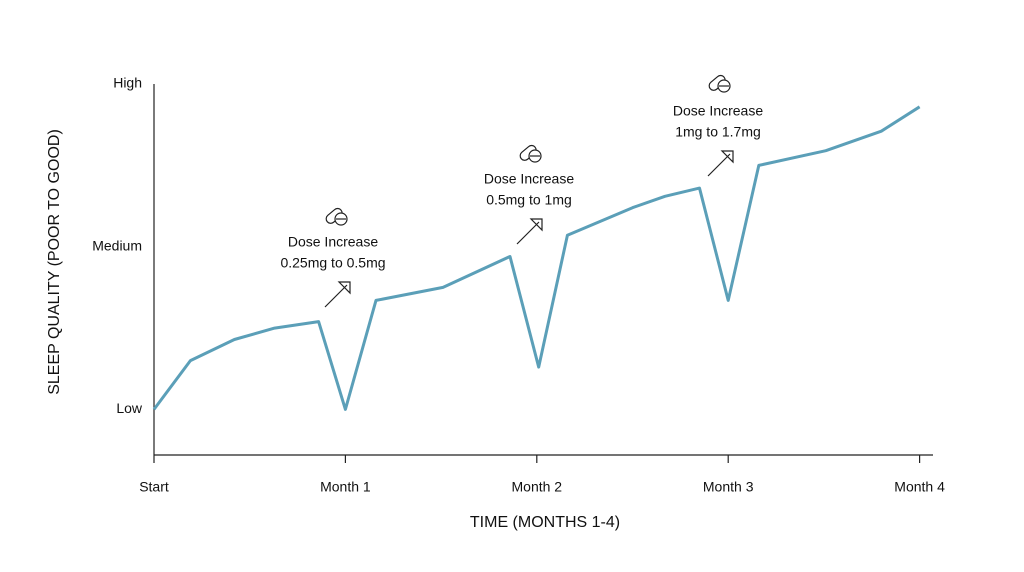 The height and width of the screenshot is (572, 1024). Describe the element at coordinates (332, 263) in the screenshot. I see `annotation-text: 0.25mg to 0.5mg` at that location.